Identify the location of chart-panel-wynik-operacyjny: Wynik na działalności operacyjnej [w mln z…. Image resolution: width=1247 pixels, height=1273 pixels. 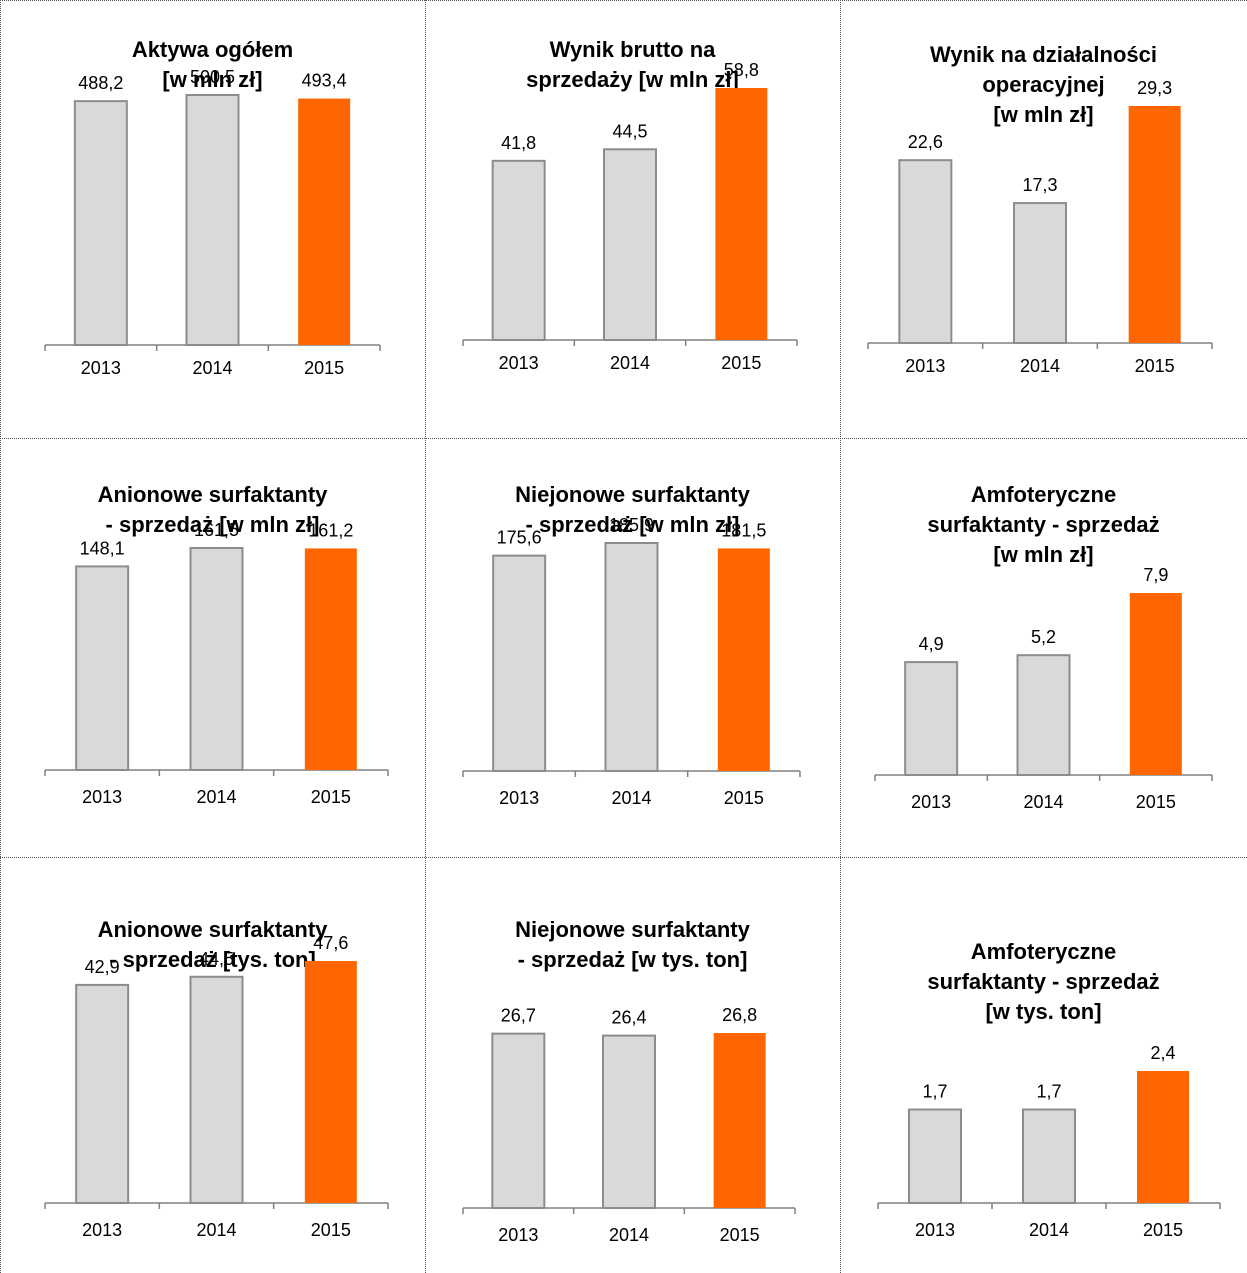
(1043, 219).